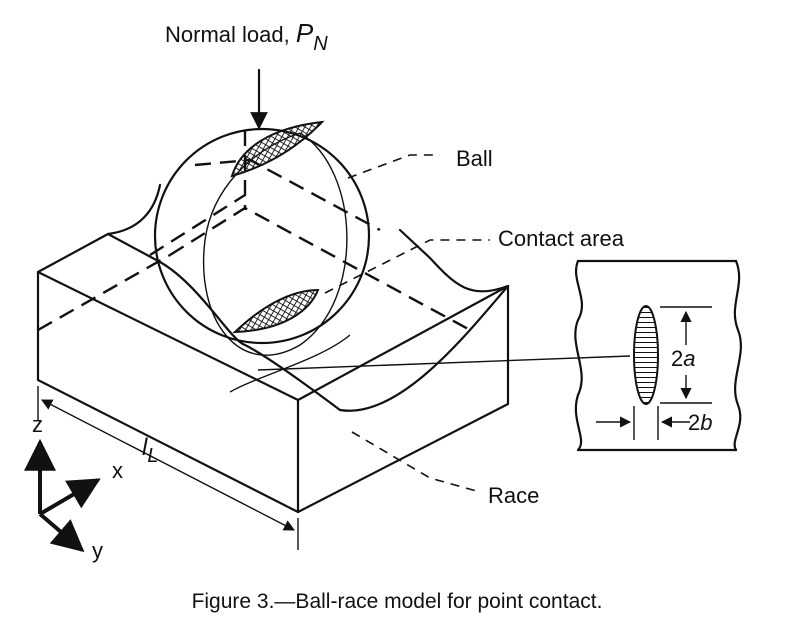  I want to click on length-dimension: lL, so click(168, 468).